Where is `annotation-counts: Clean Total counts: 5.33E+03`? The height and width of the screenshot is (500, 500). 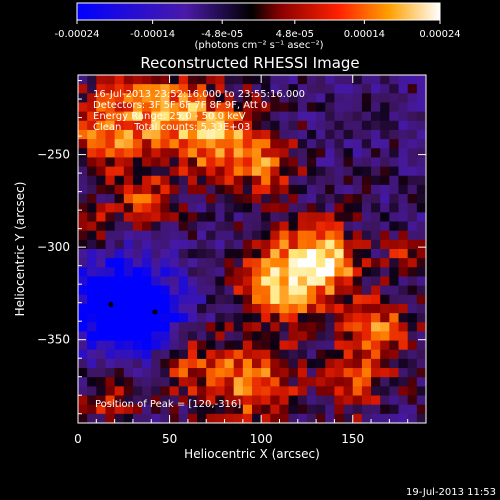
annotation-counts: Clean Total counts: 5.33E+03 is located at coordinates (171, 127).